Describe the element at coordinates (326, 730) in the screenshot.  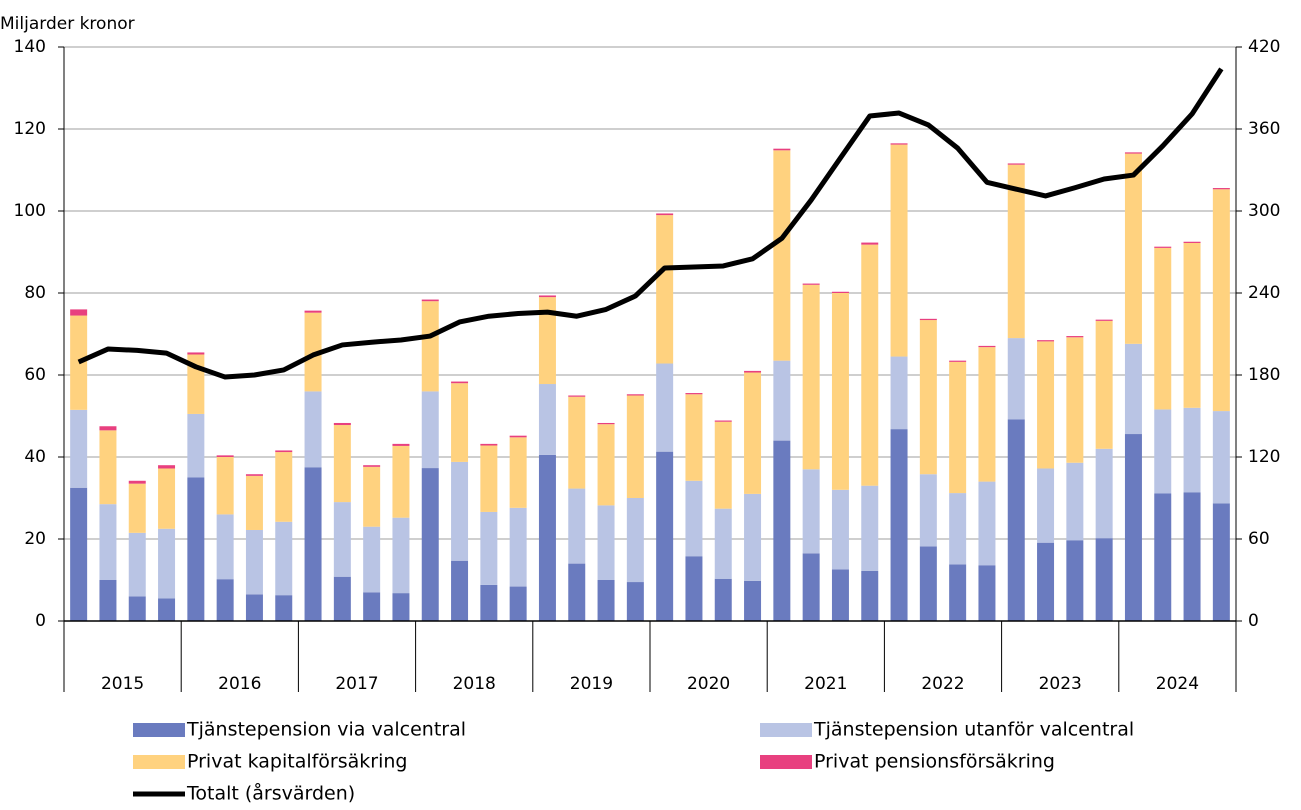
I see `legend-label: Tjänstepension via valcentral` at that location.